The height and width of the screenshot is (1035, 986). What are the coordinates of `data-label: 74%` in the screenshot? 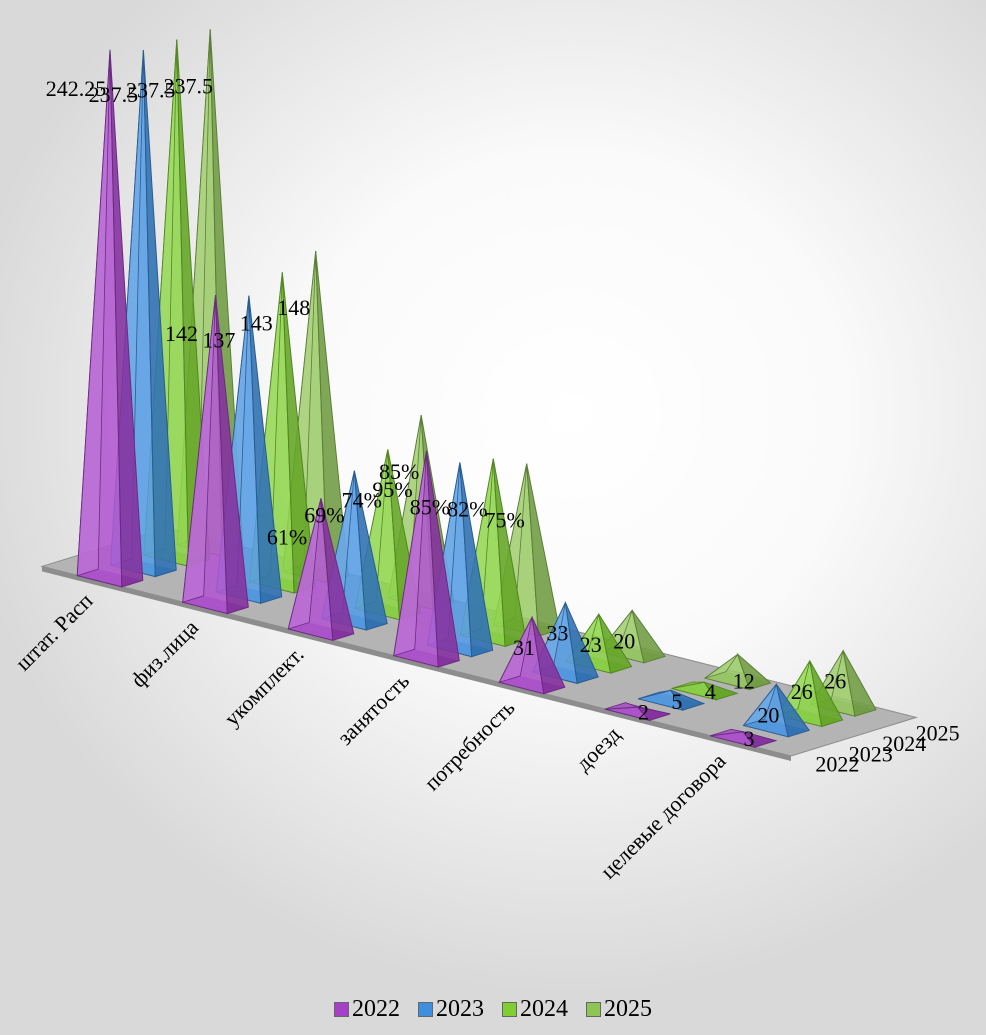 It's located at (362, 500).